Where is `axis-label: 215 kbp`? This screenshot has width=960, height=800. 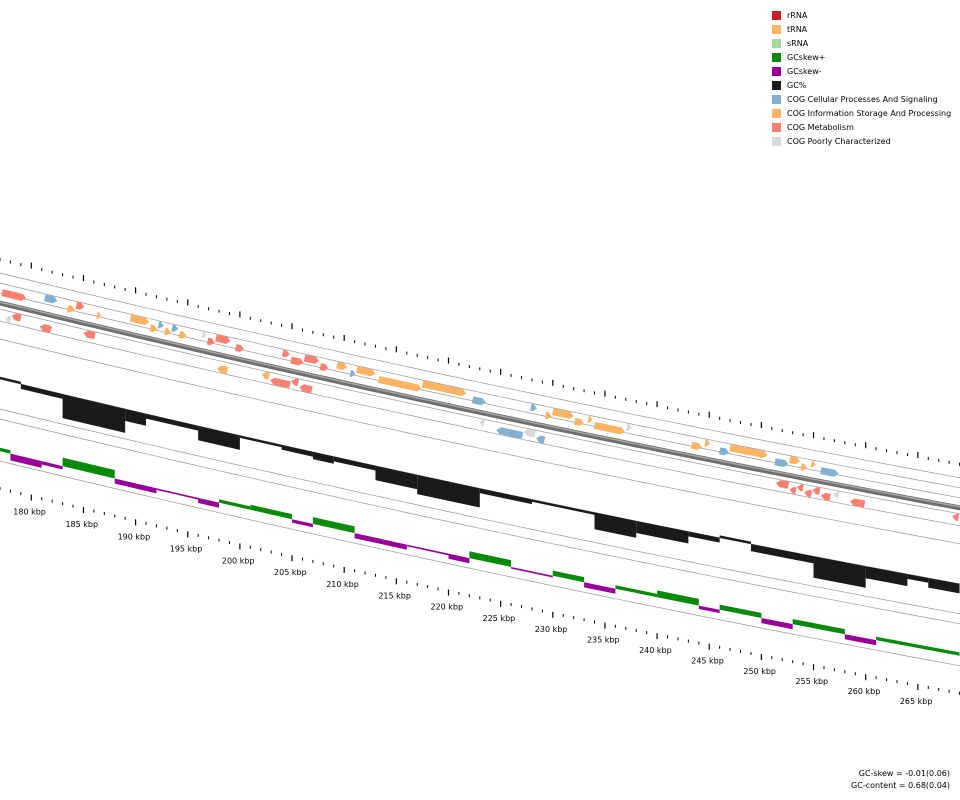 axis-label: 215 kbp is located at coordinates (394, 595).